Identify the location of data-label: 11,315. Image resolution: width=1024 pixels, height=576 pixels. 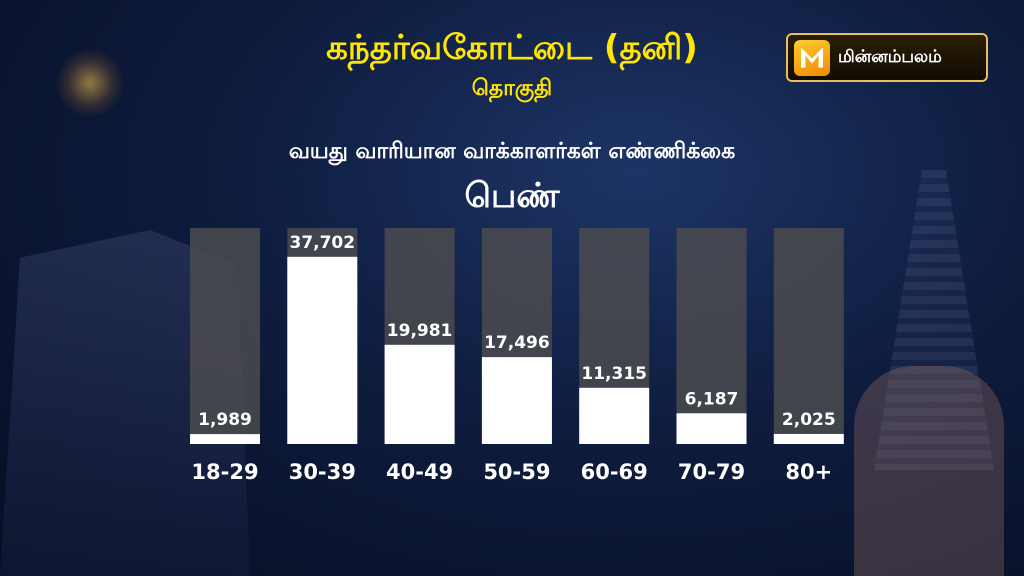
(614, 374).